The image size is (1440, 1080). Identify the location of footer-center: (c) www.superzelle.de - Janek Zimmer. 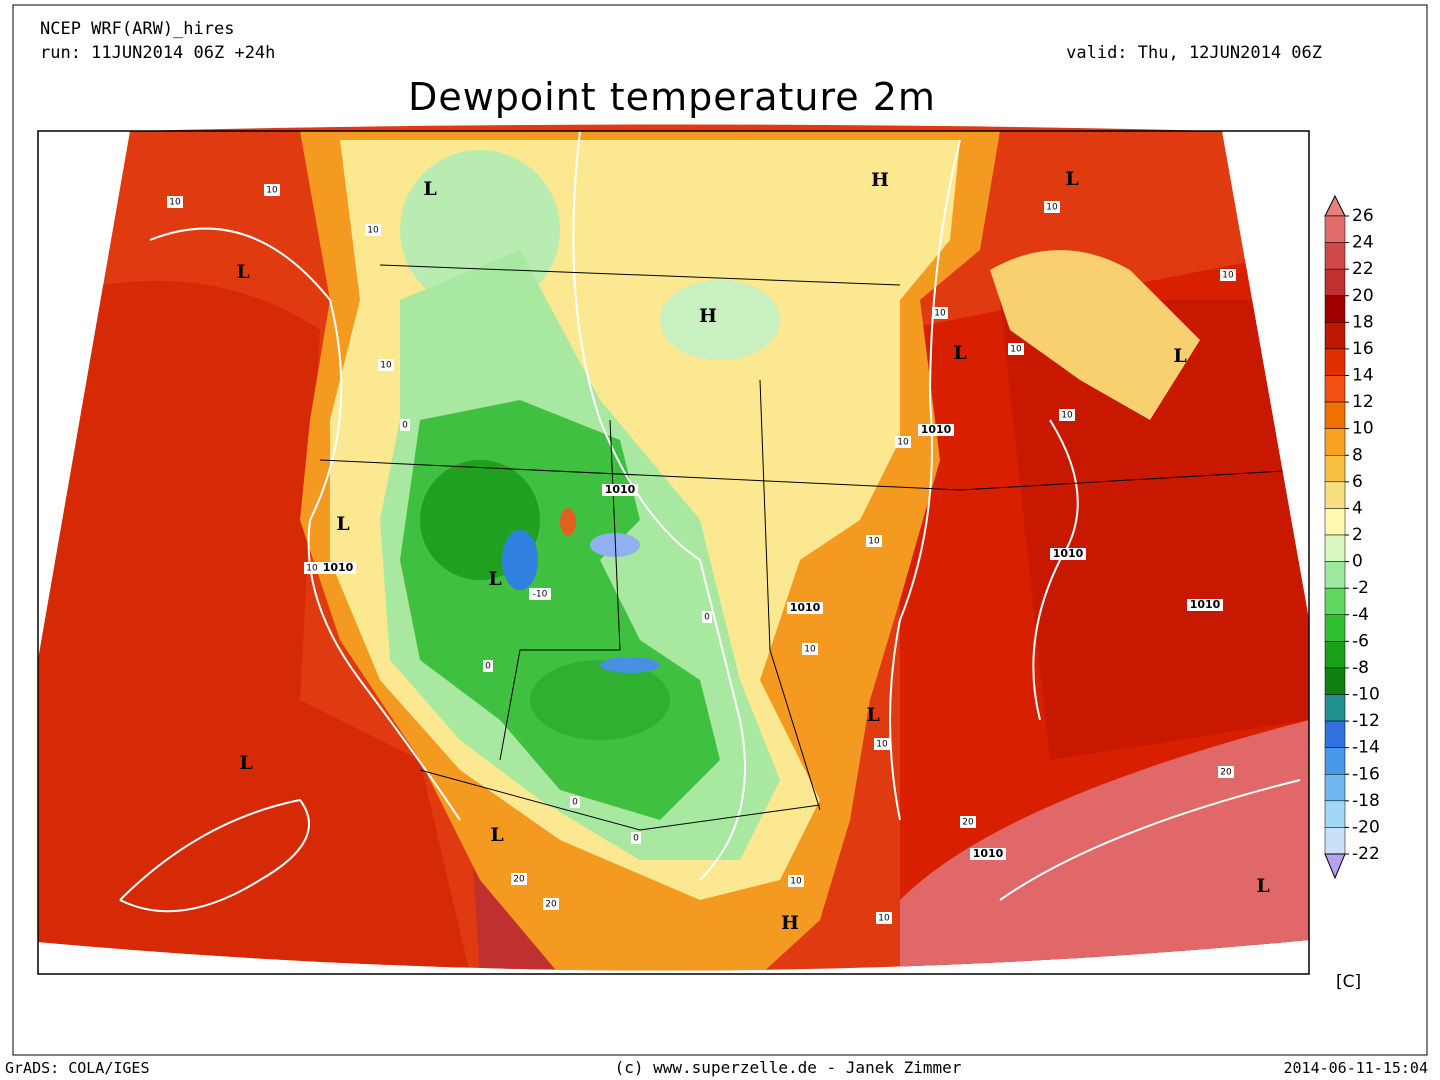
(788, 1067).